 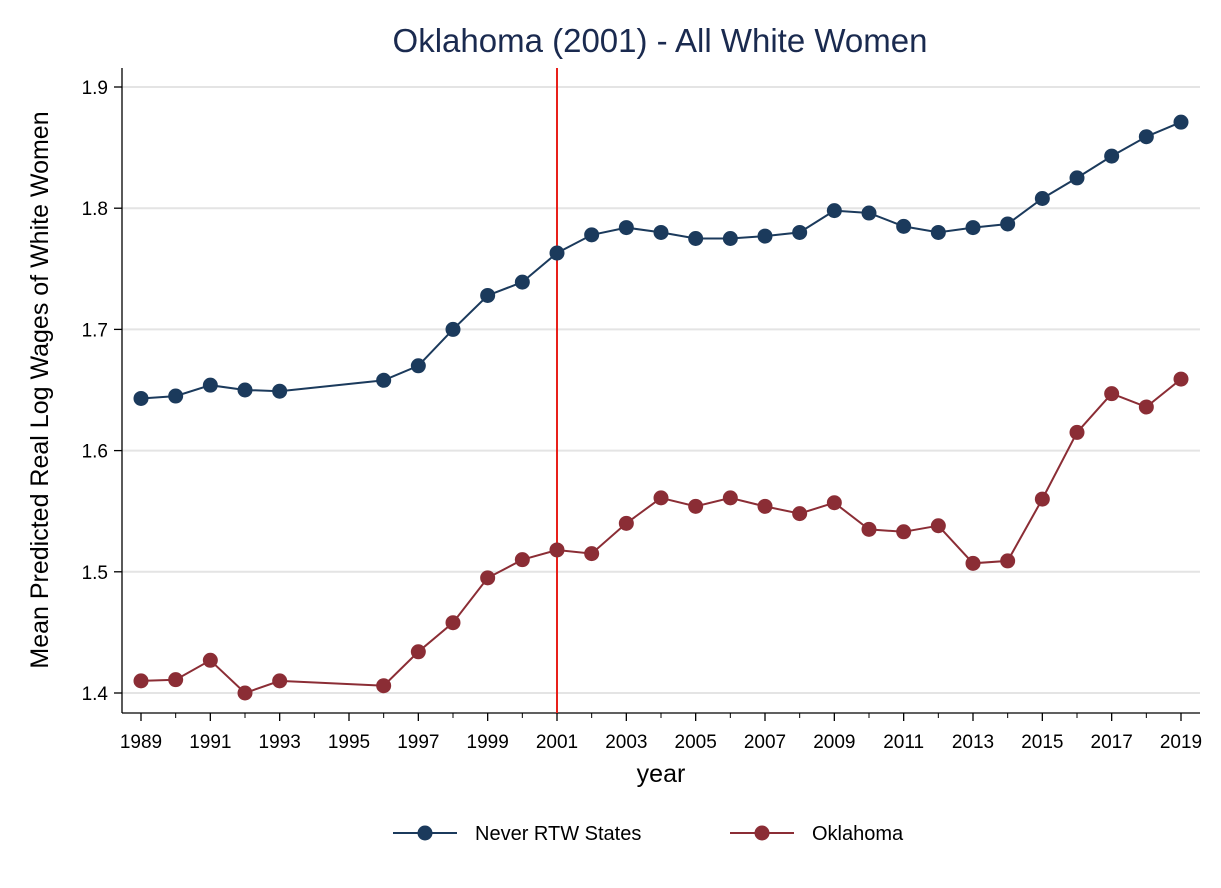 I want to click on x-tick-label: 2007, so click(x=765, y=742).